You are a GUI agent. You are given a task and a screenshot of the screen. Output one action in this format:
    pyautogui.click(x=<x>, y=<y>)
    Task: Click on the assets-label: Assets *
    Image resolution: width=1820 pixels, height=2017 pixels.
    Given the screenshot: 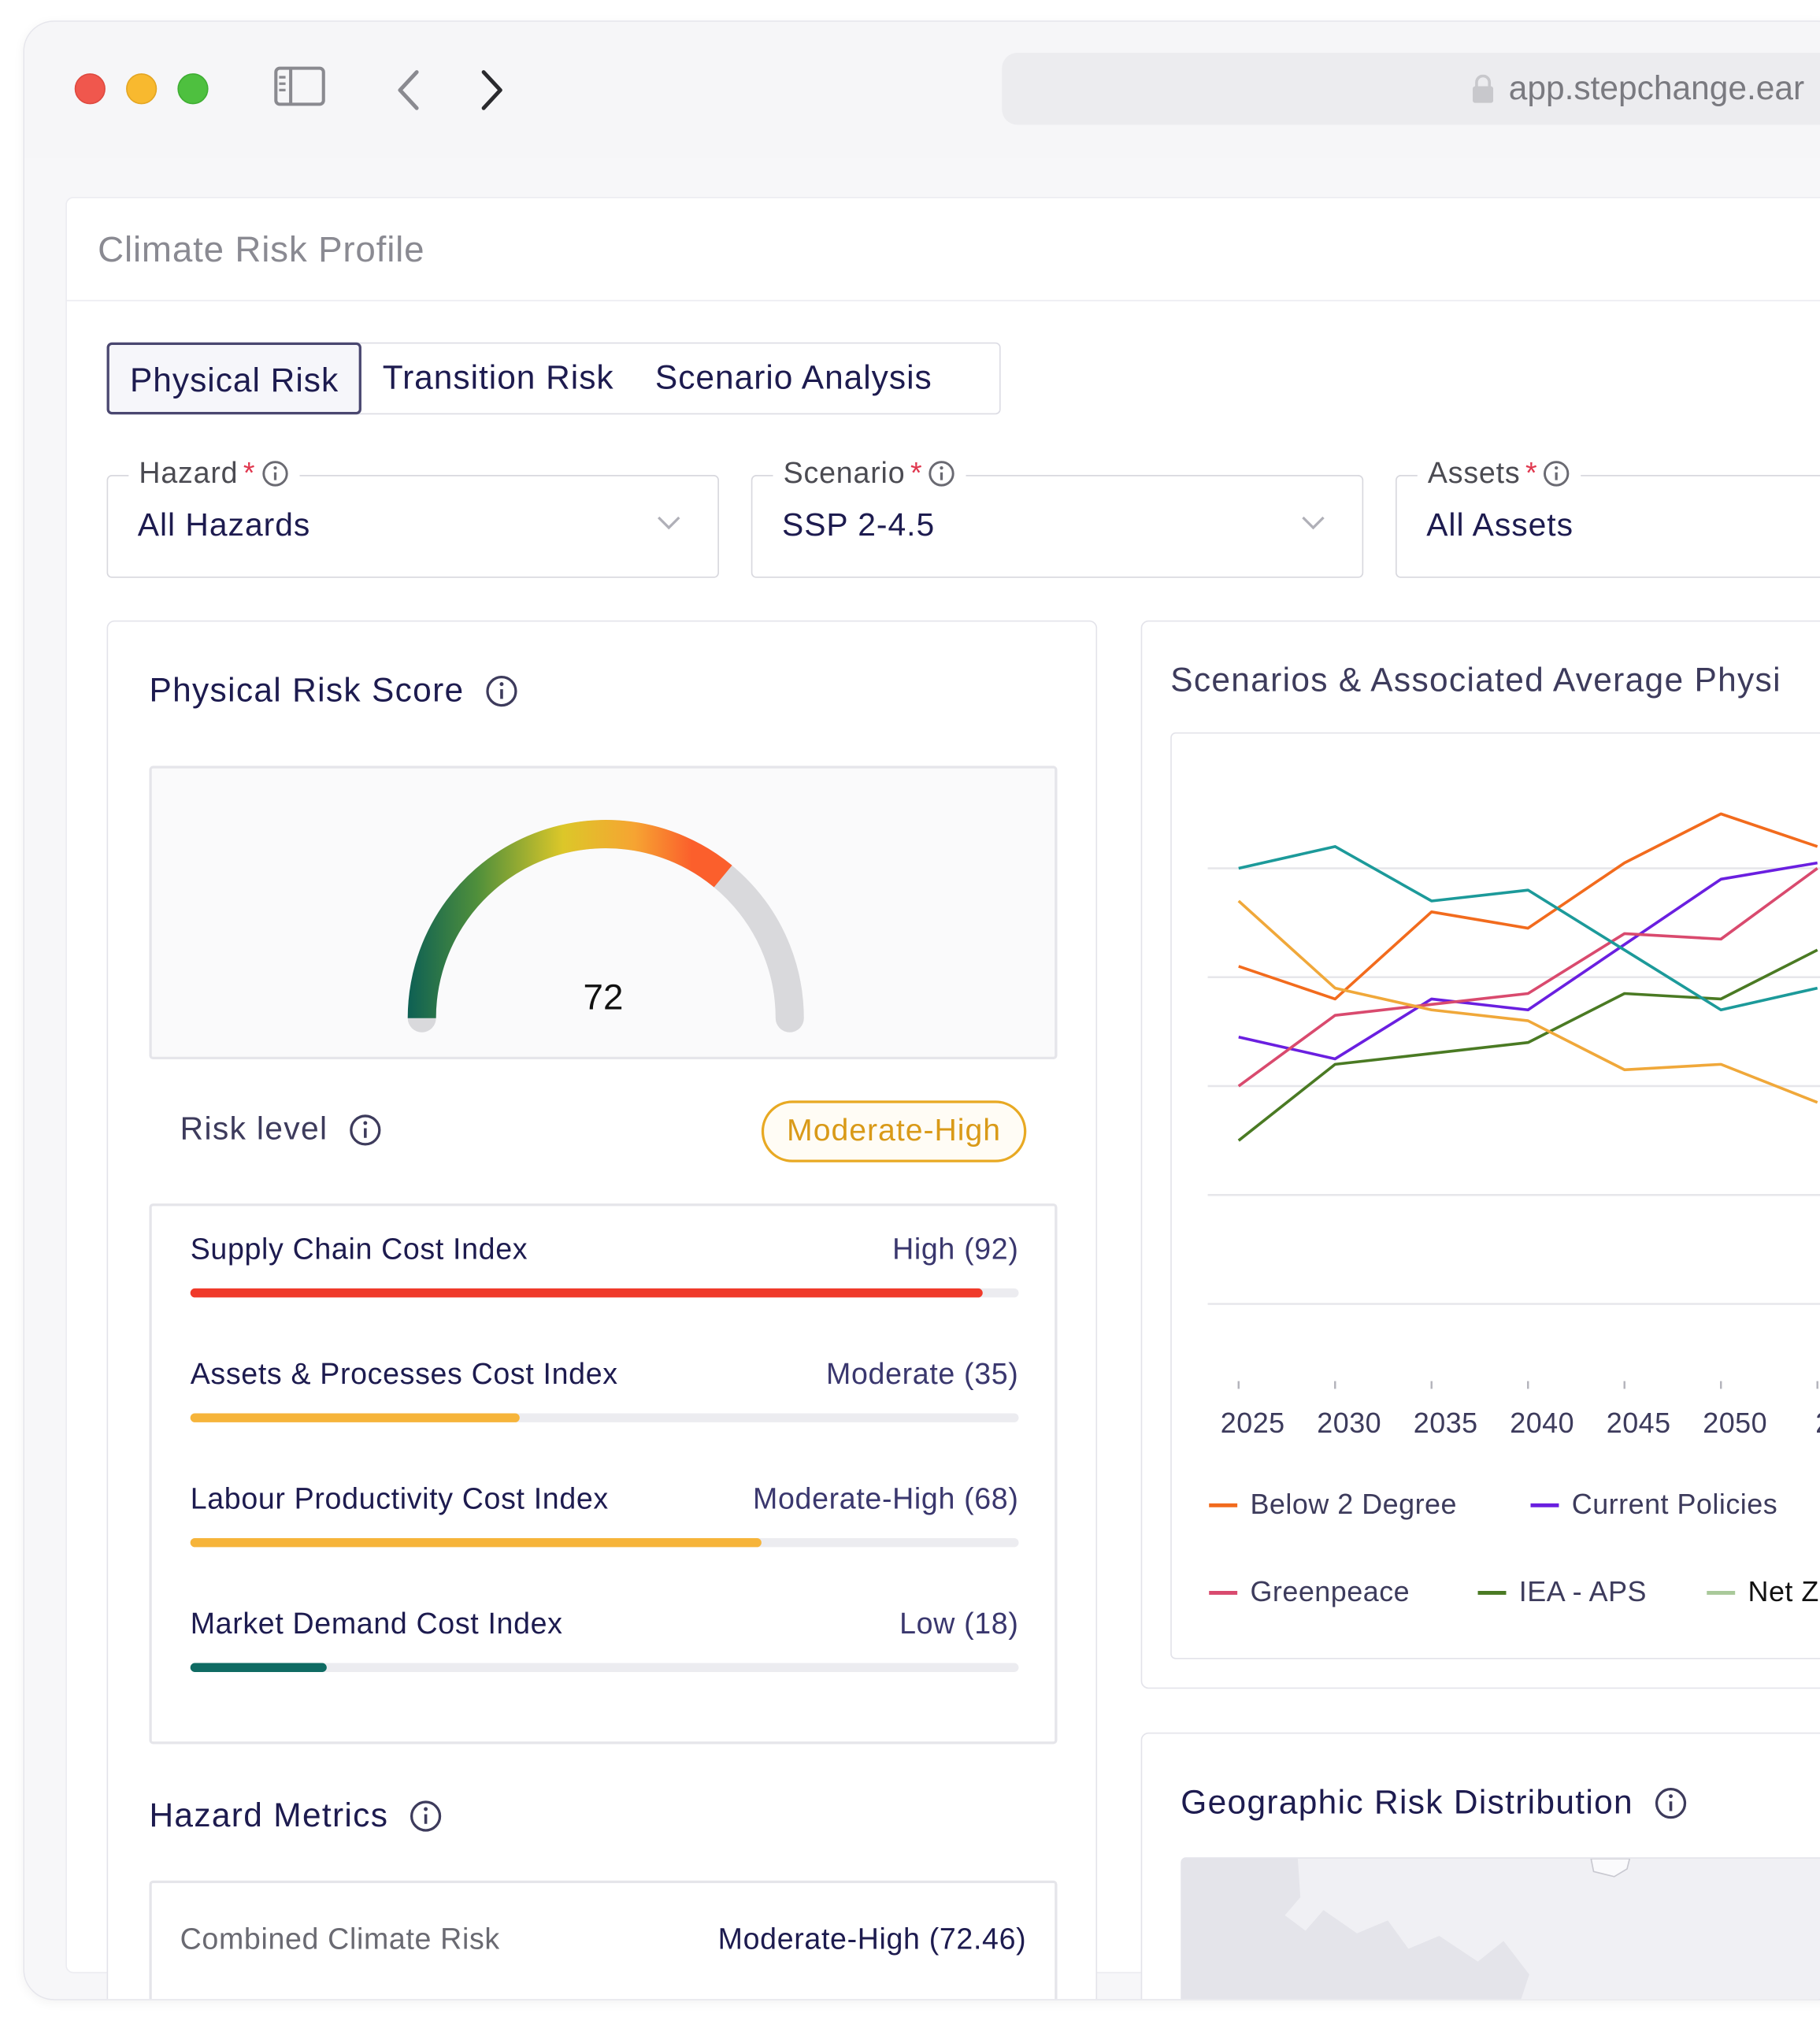 What is the action you would take?
    pyautogui.click(x=1499, y=473)
    